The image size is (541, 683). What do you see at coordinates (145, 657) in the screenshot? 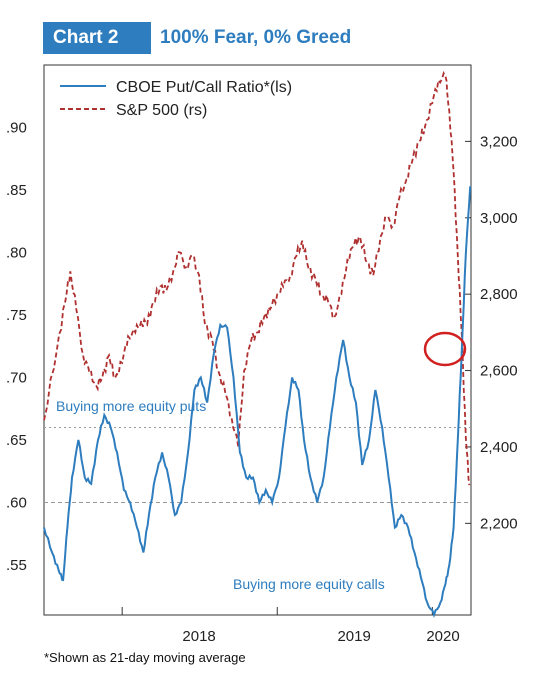
I see `footnote: *Shown as 21-day moving average` at bounding box center [145, 657].